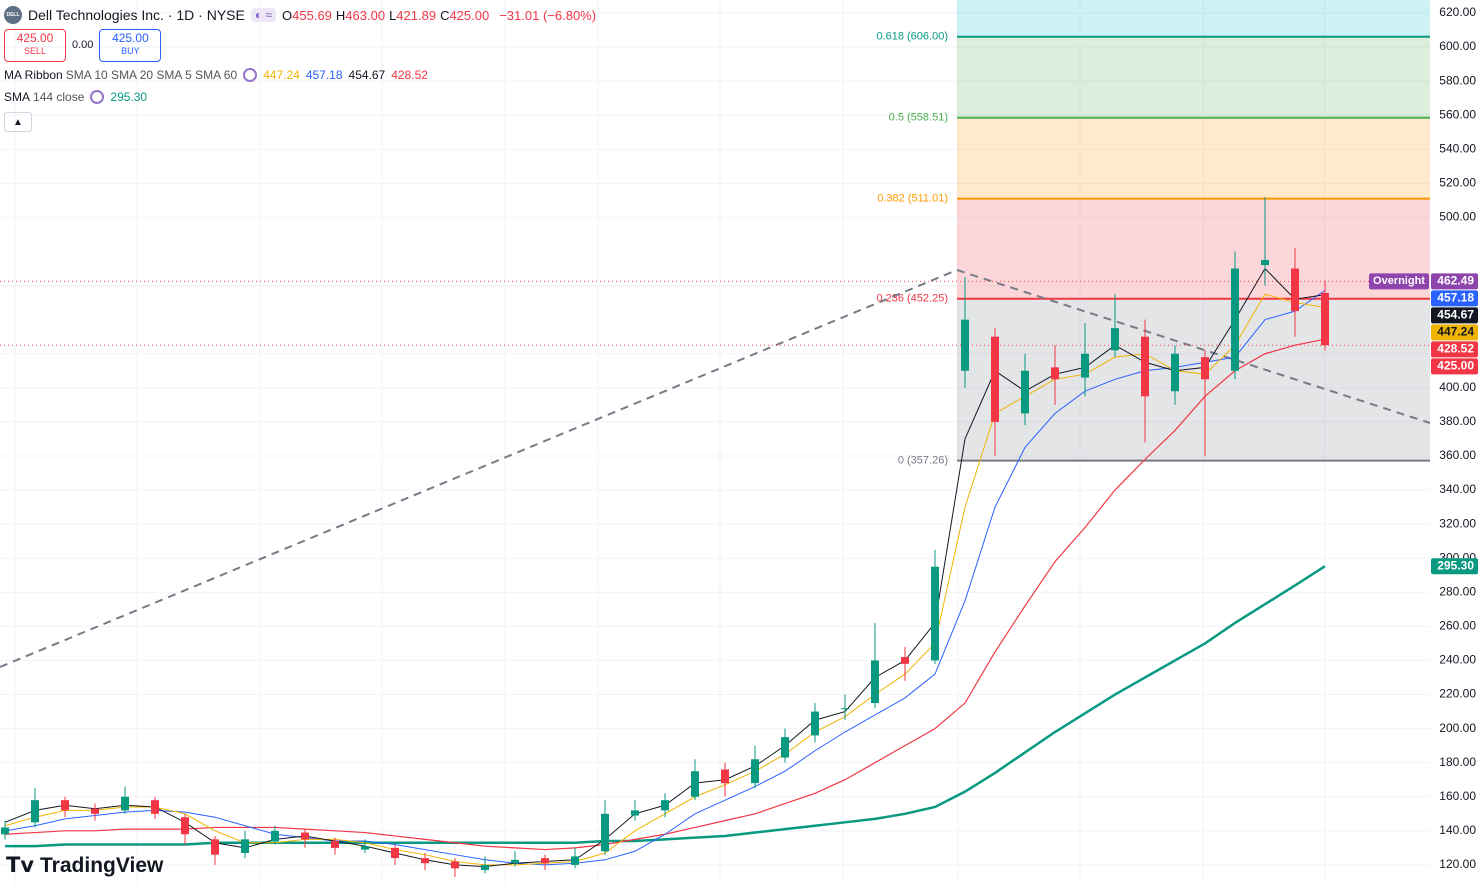 This screenshot has height=884, width=1480. What do you see at coordinates (912, 299) in the screenshot?
I see `fib-label: 0.236 (452.25)` at bounding box center [912, 299].